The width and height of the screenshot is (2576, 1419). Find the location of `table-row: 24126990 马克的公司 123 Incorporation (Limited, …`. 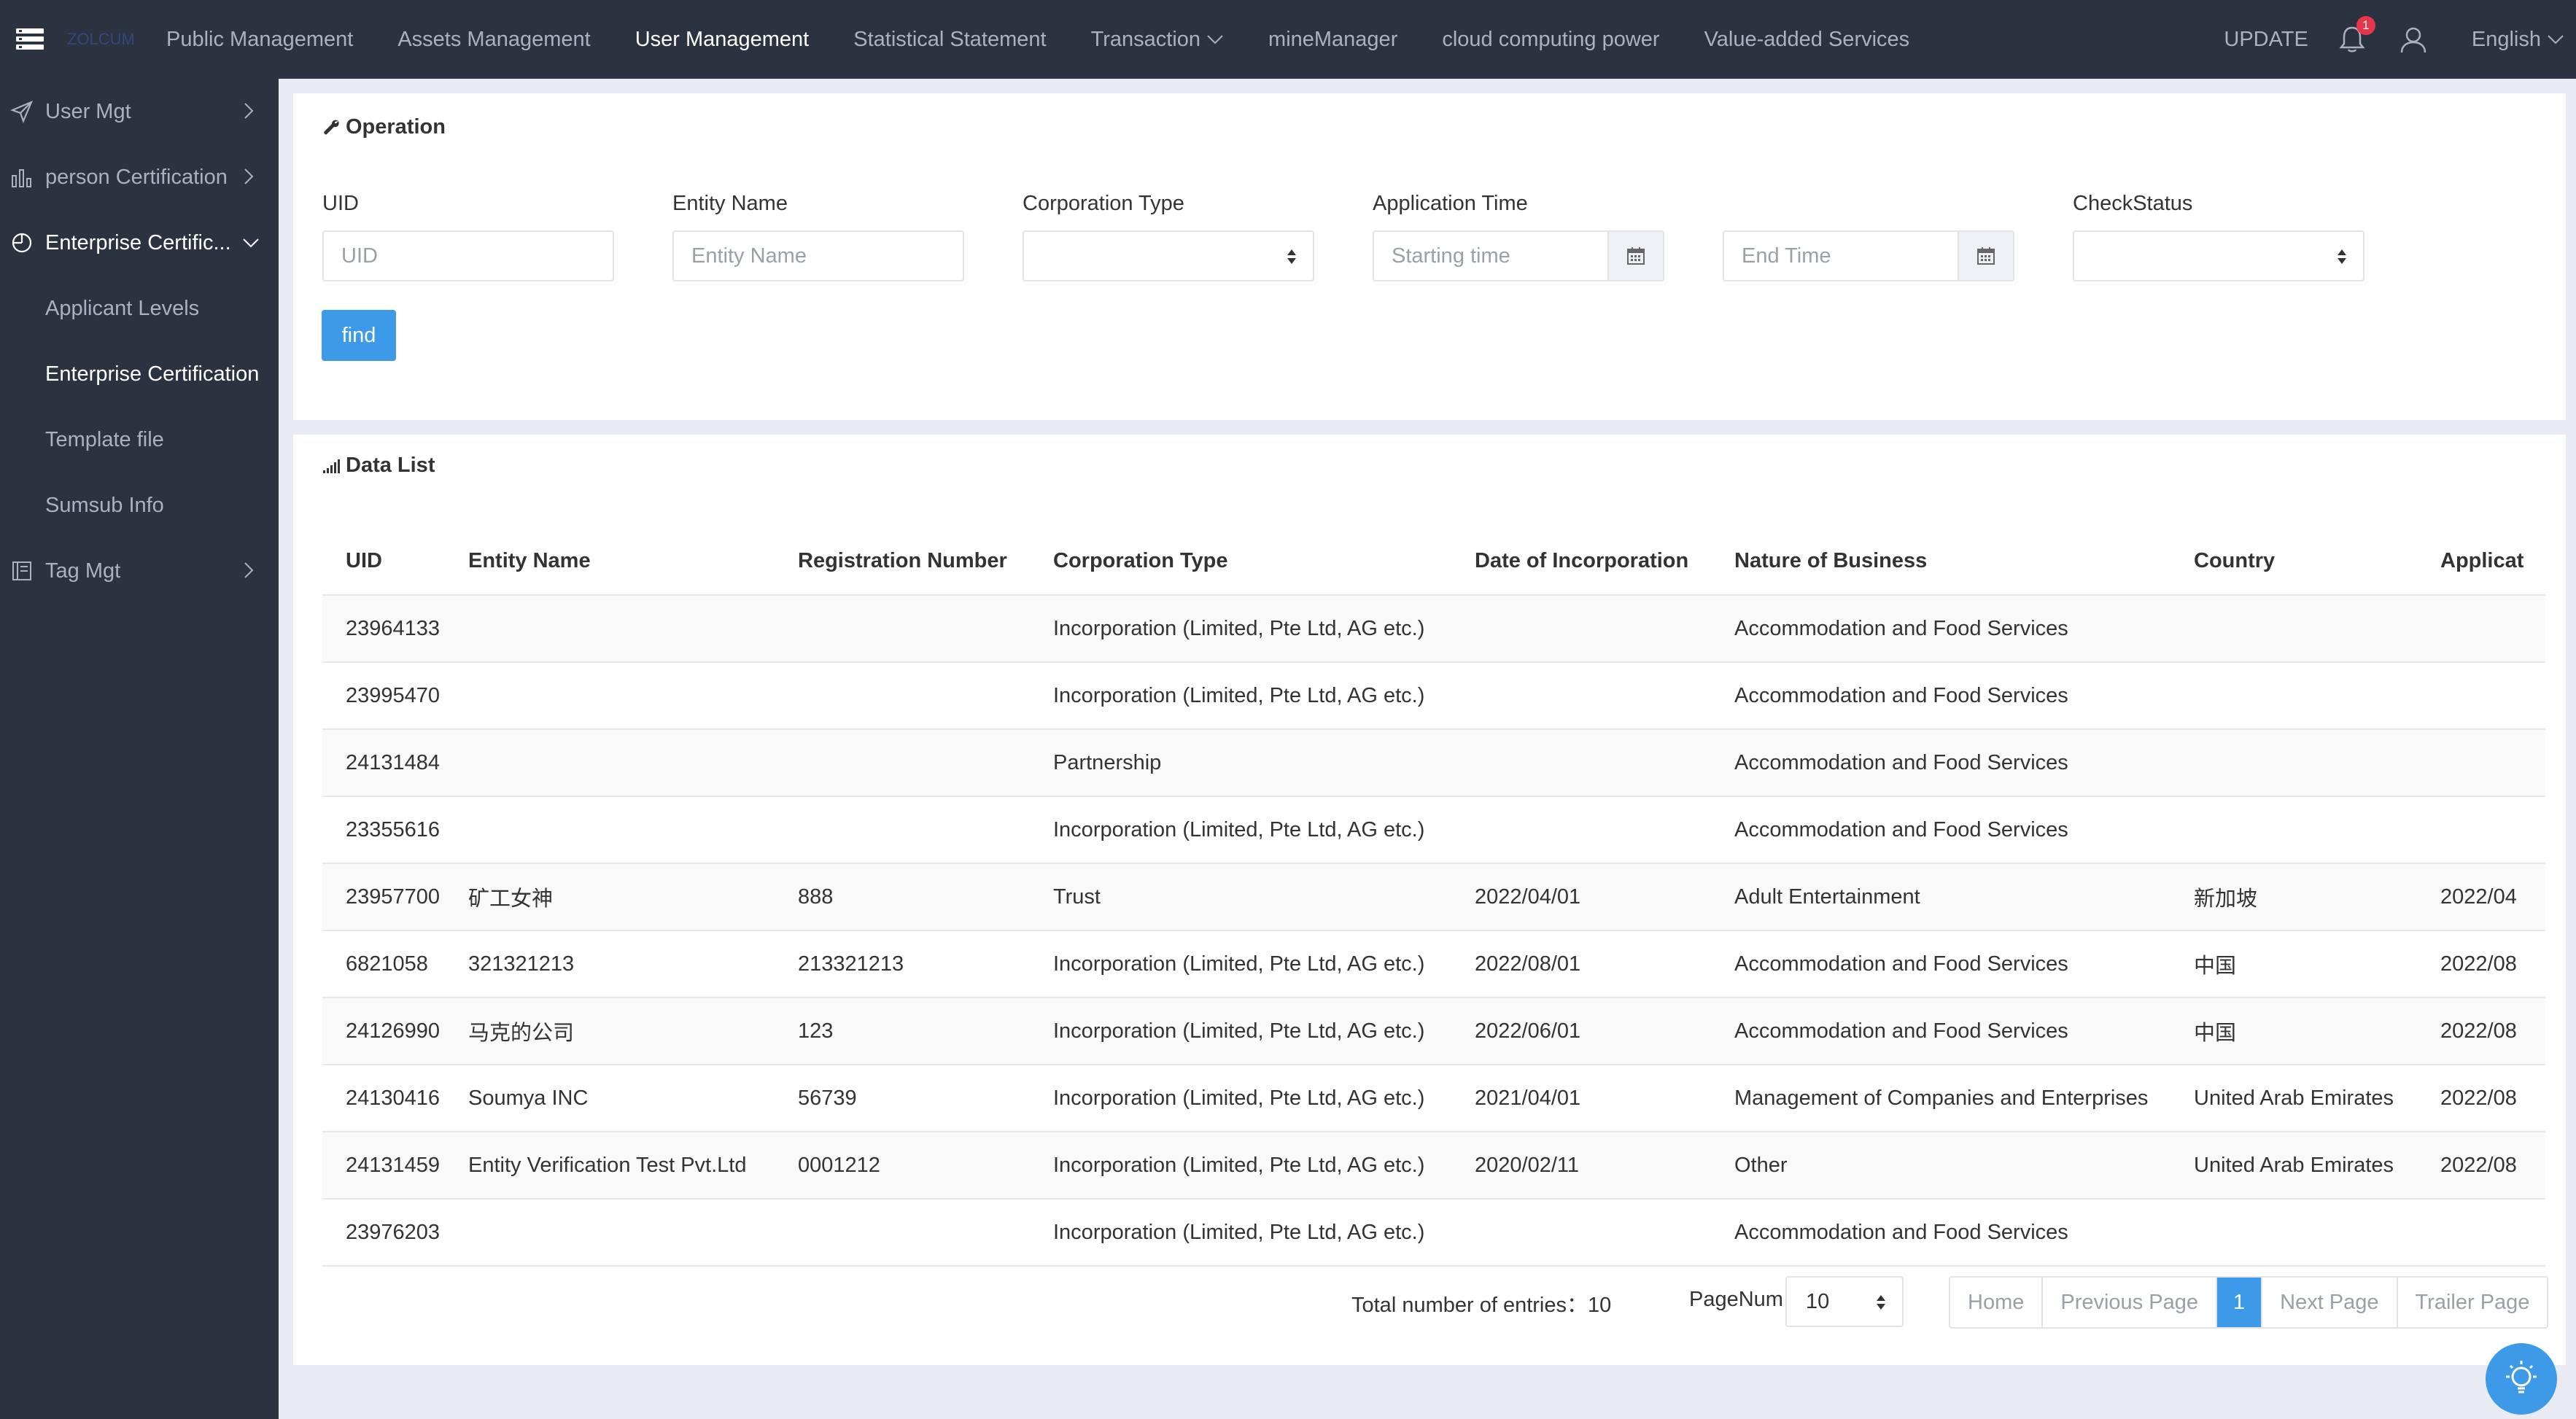

table-row: 24126990 马克的公司 123 Incorporation (Limited, … is located at coordinates (1434, 1031).